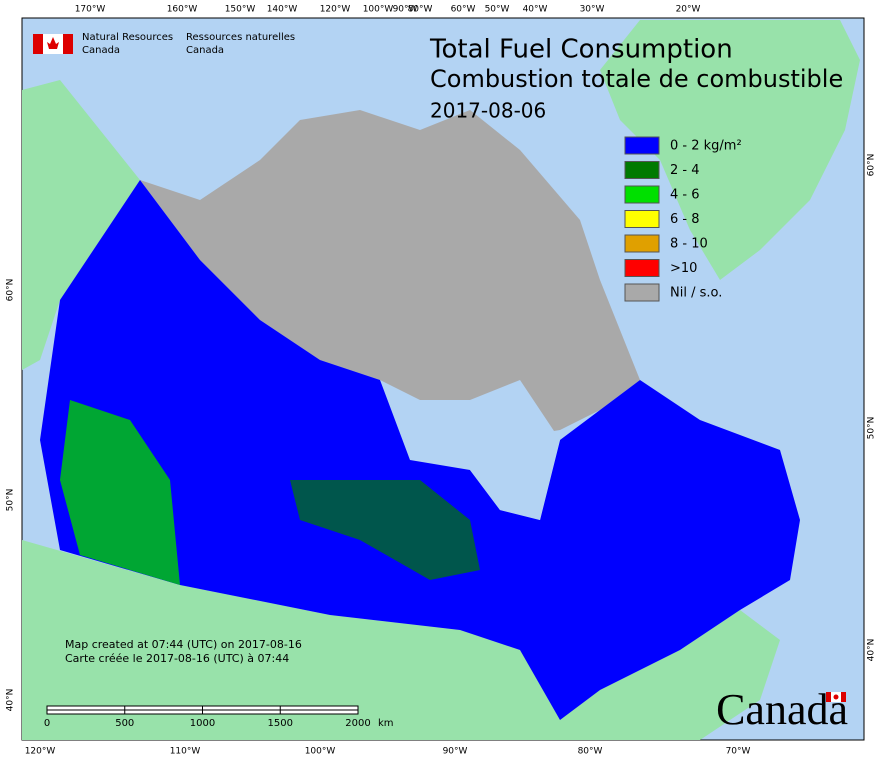 The image size is (880, 764). What do you see at coordinates (515, 450) in the screenshot?
I see `hudson-bay` at bounding box center [515, 450].